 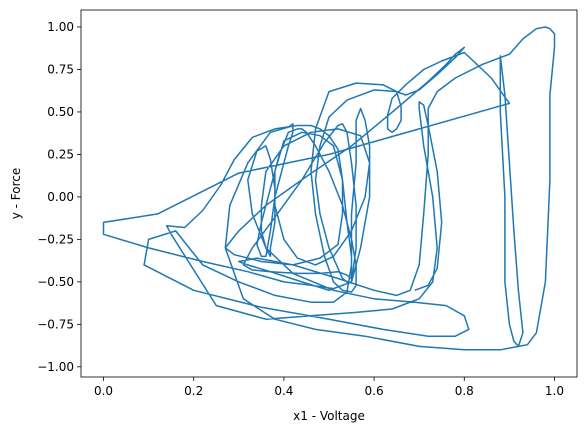 I want to click on y-tick-label: −1.00, so click(x=55, y=367).